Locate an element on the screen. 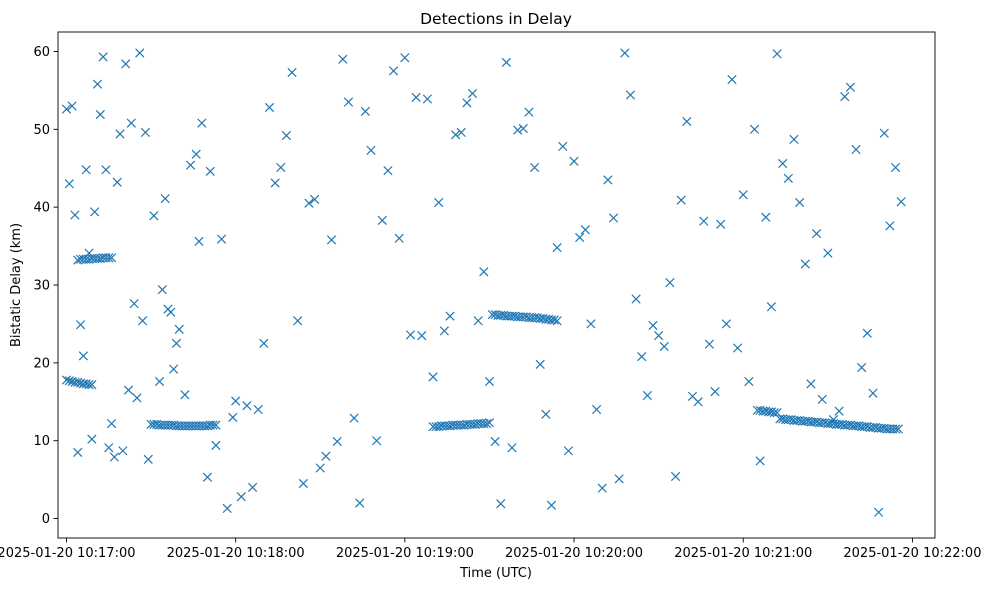  x-tick-label: 2025-01-20 10:19:00 is located at coordinates (405, 553).